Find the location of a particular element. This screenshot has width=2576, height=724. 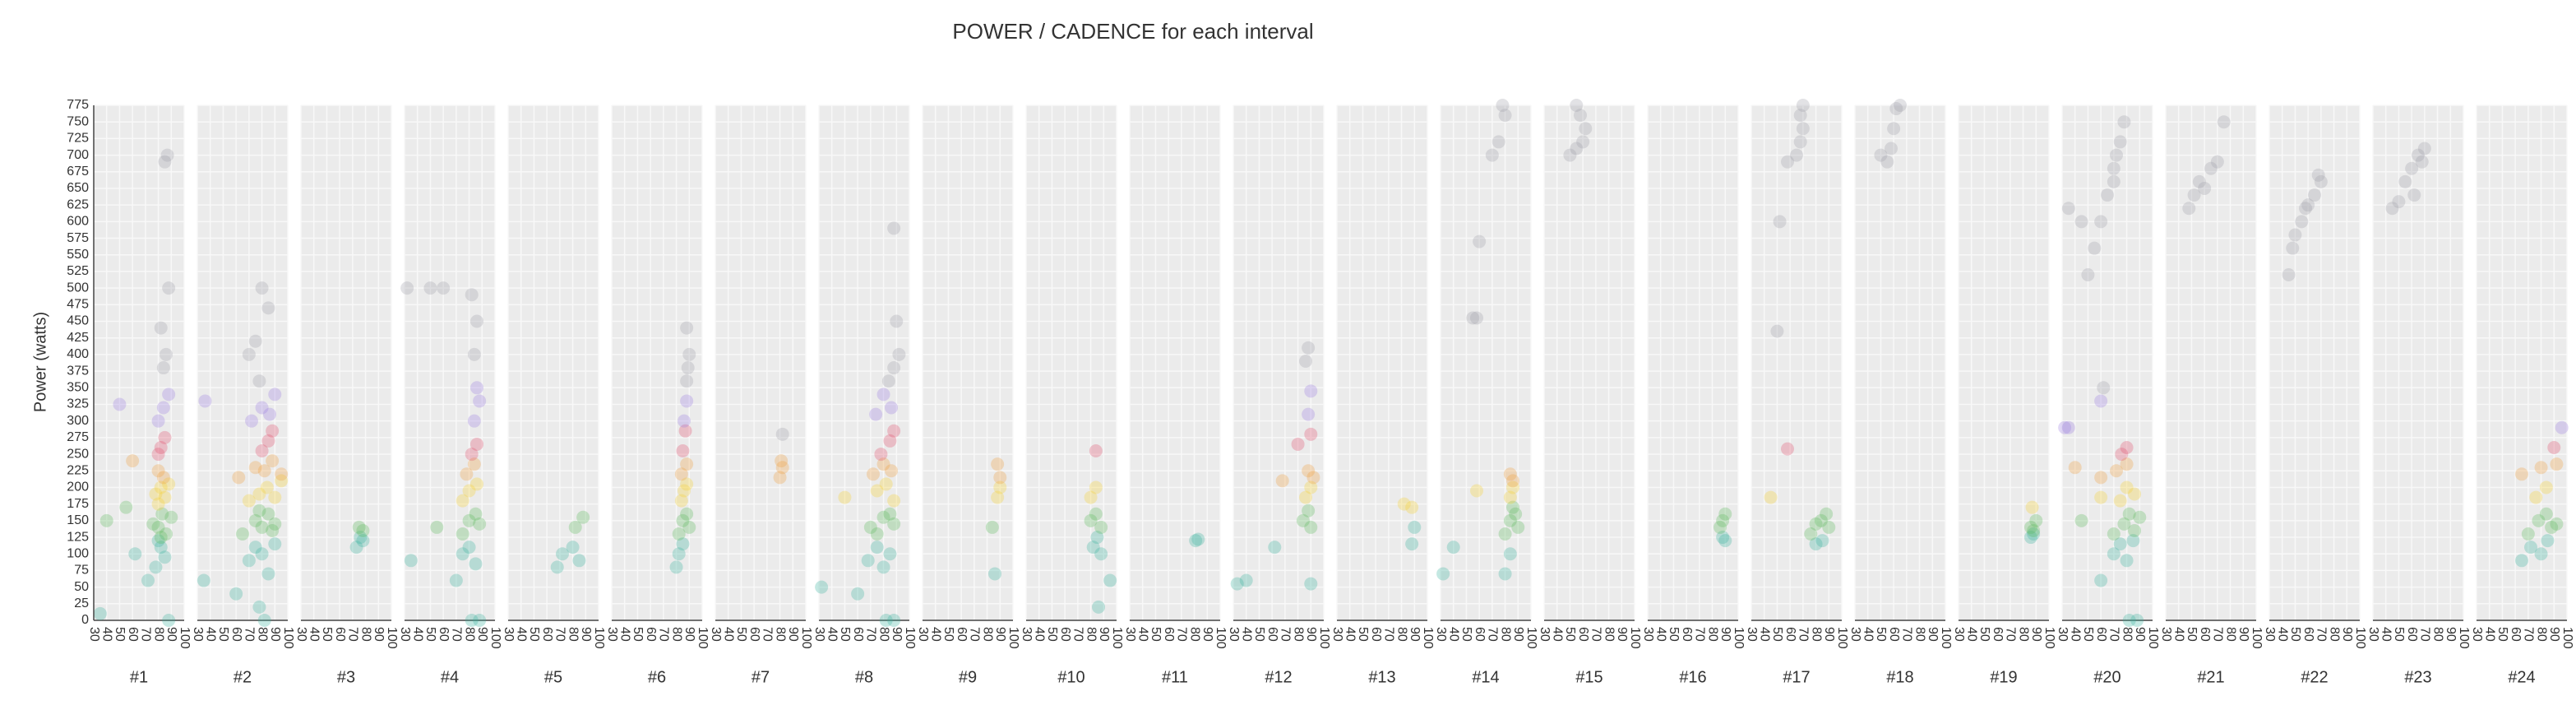

panel-label: #10 is located at coordinates (1071, 677).